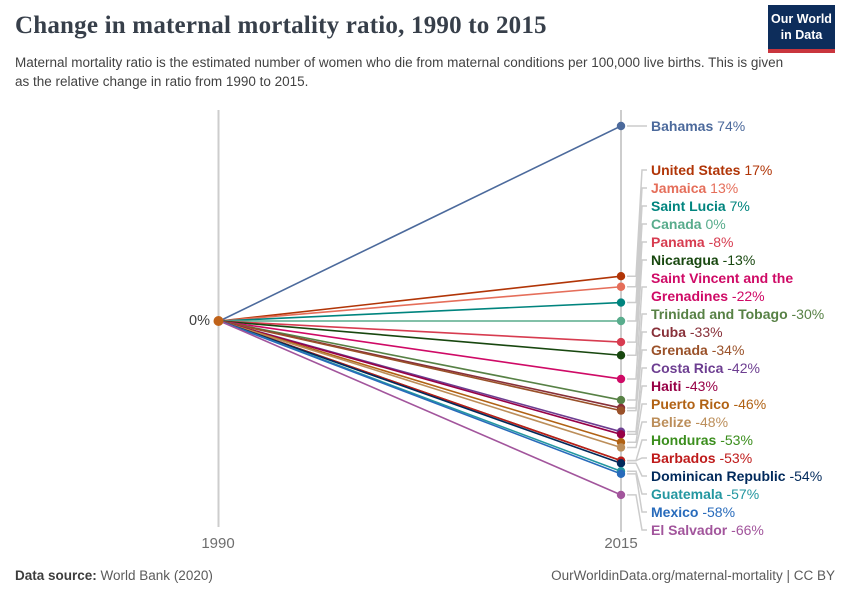 This screenshot has height=600, width=850. I want to click on series-dot-canada, so click(621, 321).